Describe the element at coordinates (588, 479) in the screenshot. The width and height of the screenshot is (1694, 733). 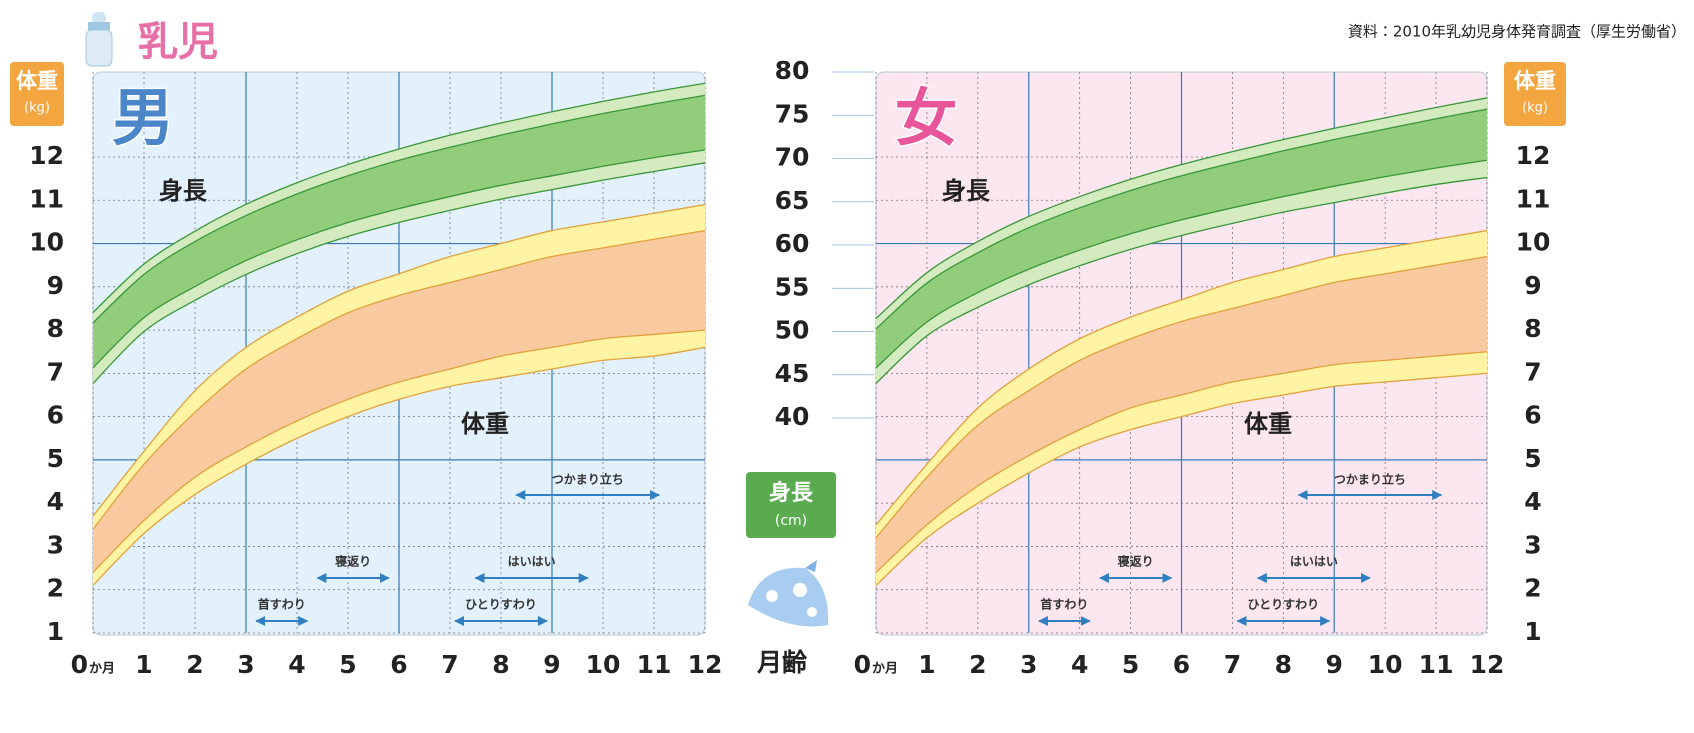
I see `milestone-label: つかまり立ち` at that location.